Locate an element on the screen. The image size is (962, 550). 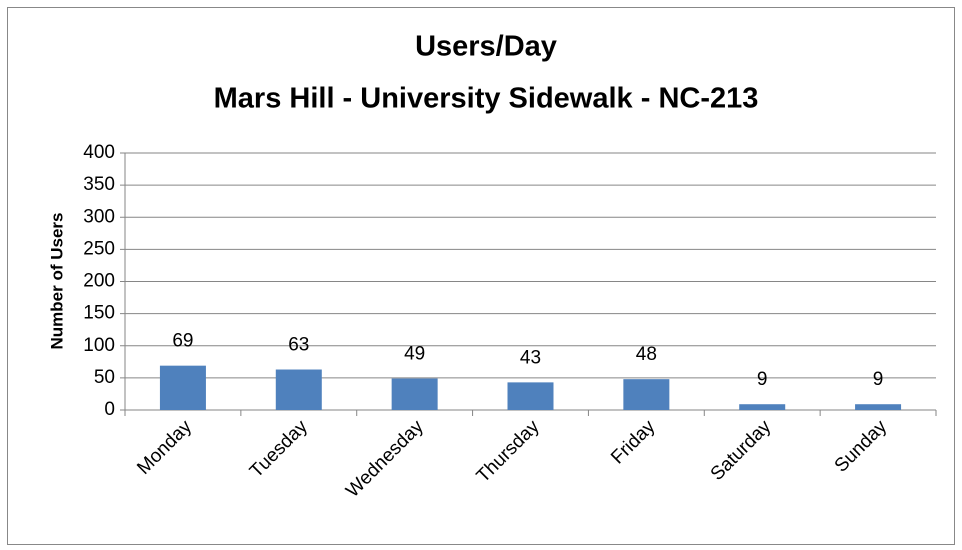
y-tick-label: 0 is located at coordinates (109, 409).